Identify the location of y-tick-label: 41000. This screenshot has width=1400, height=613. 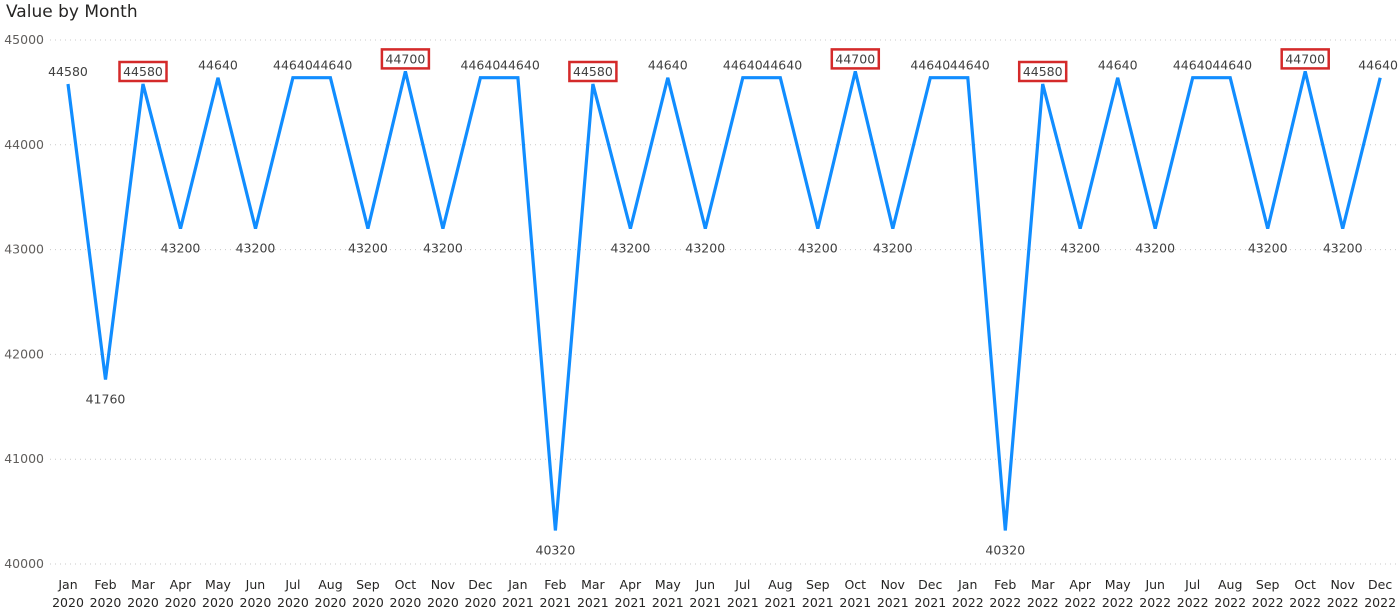
(24, 458).